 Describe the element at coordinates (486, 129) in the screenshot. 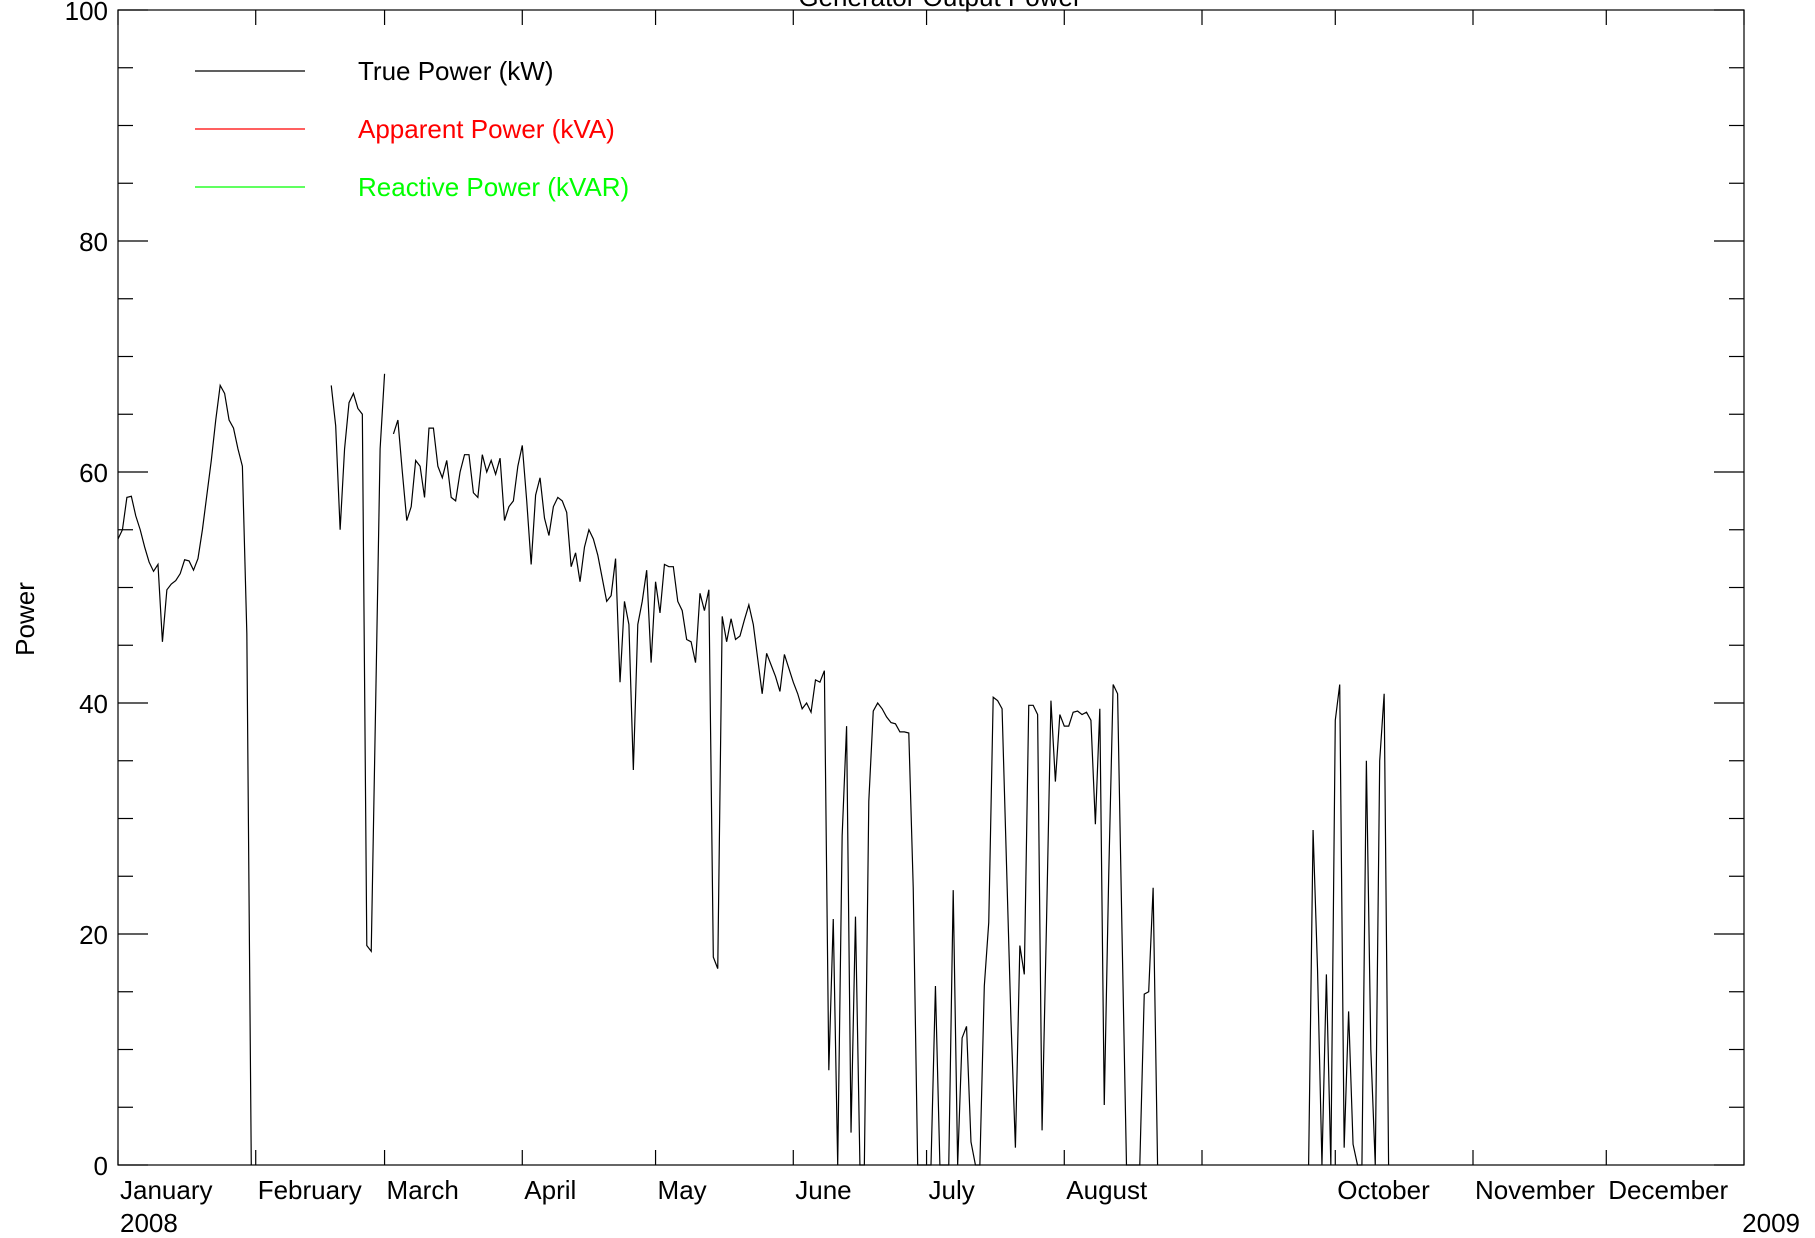

I see `legend-label-apparent-power: Apparent Power (kVA)` at that location.